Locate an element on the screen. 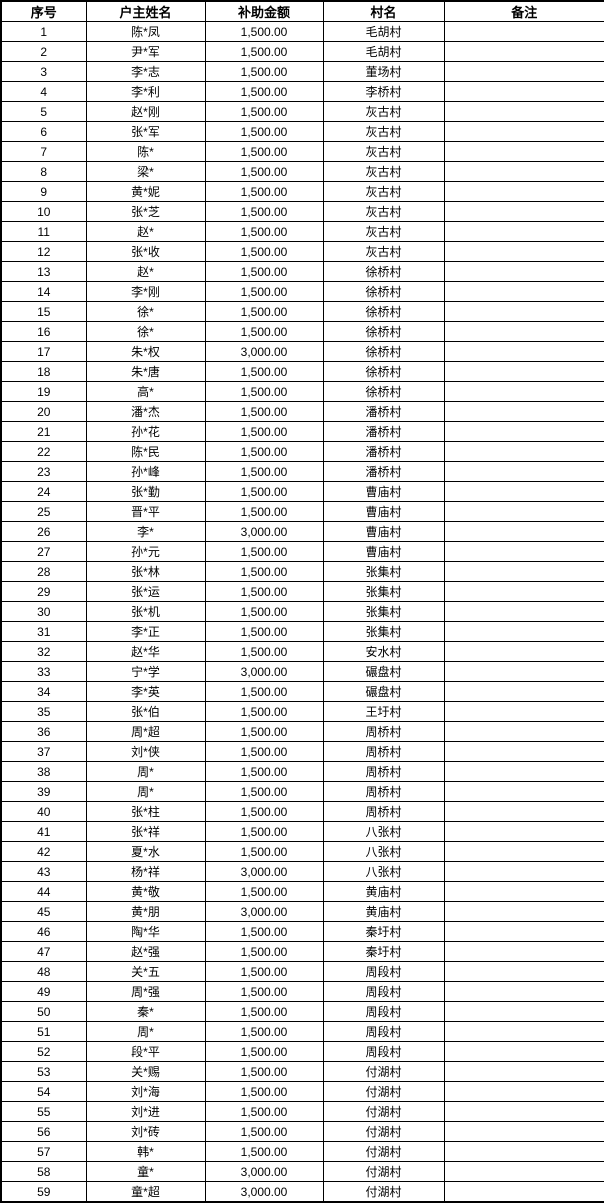  table-row: 2 尹*军 1,500.00 毛胡村 is located at coordinates (302, 51).